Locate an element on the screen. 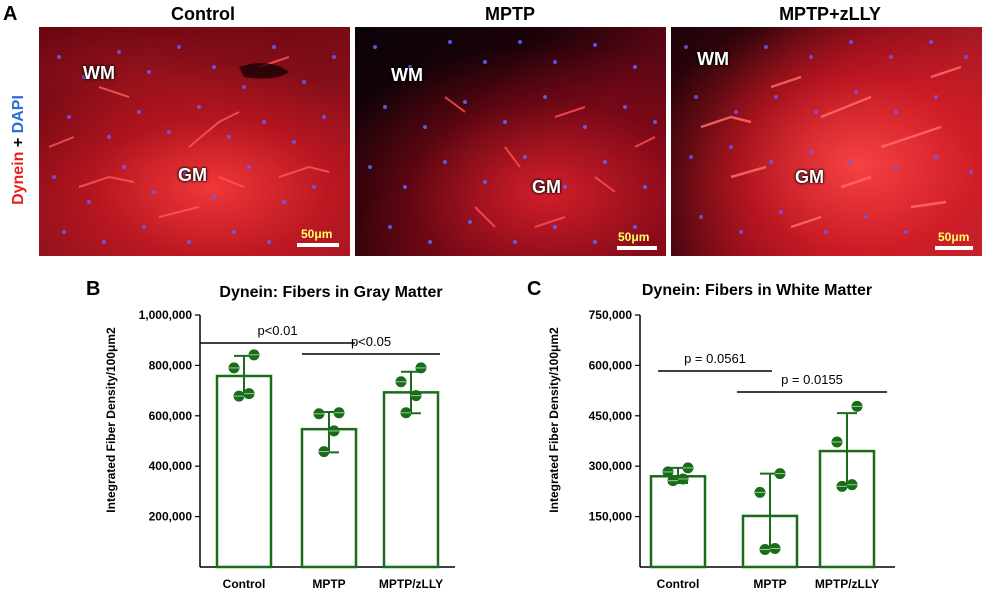 The height and width of the screenshot is (601, 998). panel-b-letter: B is located at coordinates (93, 289).